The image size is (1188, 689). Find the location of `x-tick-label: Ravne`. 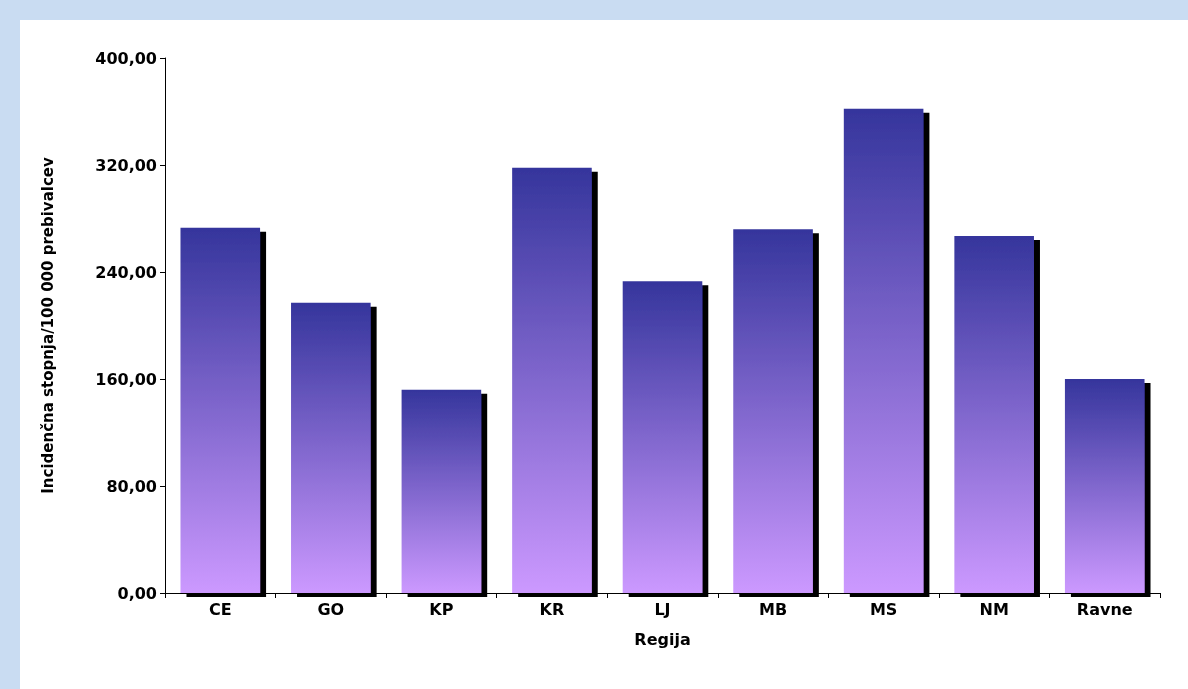

x-tick-label: Ravne is located at coordinates (1104, 609).